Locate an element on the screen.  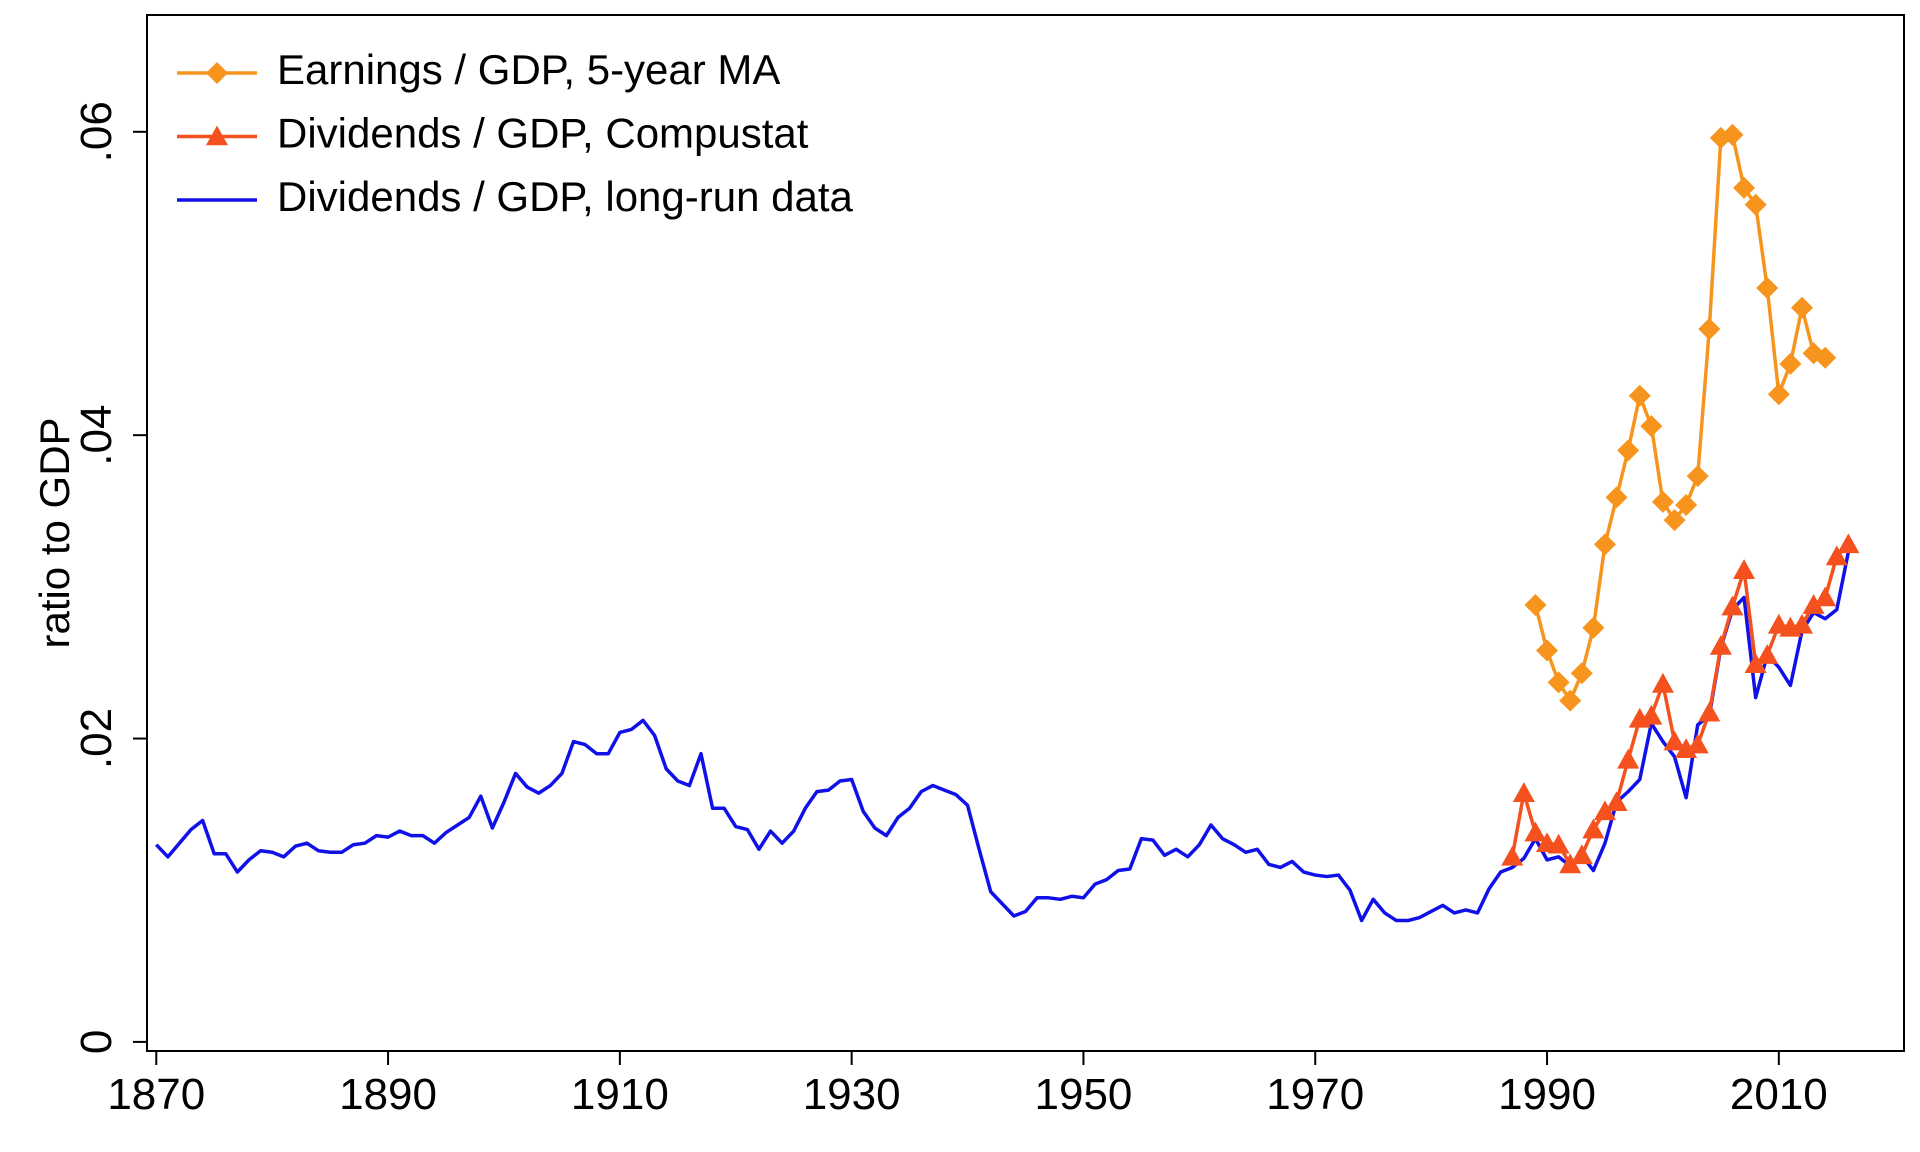
y-tick-label: .02 is located at coordinates (96, 738).